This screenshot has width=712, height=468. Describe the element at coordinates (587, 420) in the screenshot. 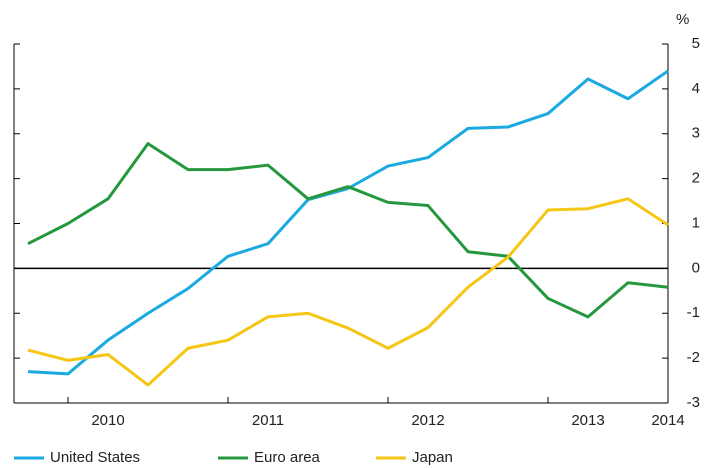

I see `x-tick-label: 2013` at that location.